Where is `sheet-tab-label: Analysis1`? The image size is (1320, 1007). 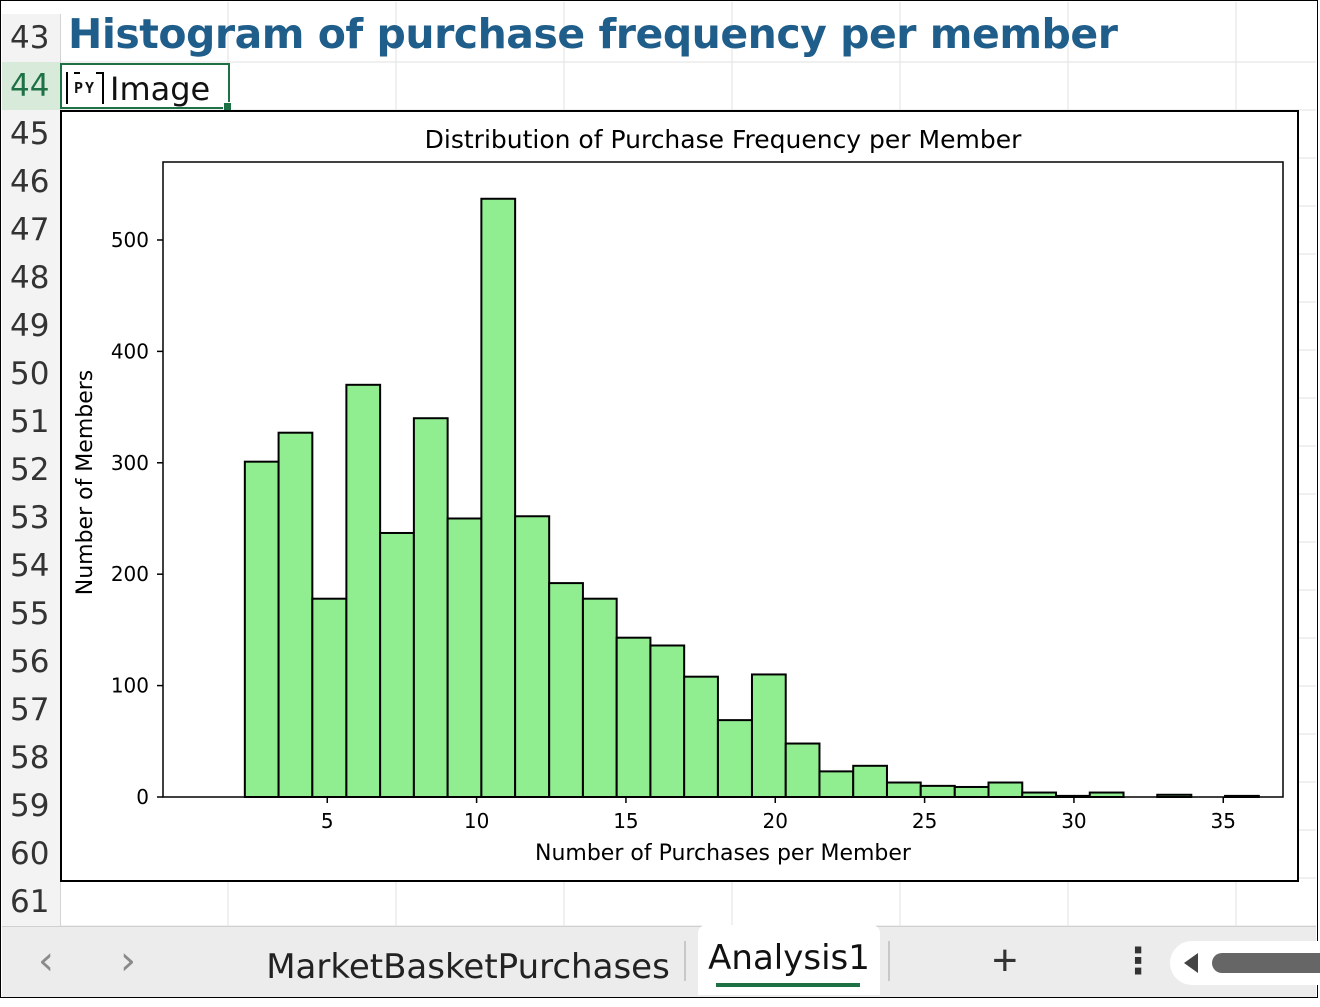 sheet-tab-label: Analysis1 is located at coordinates (789, 958).